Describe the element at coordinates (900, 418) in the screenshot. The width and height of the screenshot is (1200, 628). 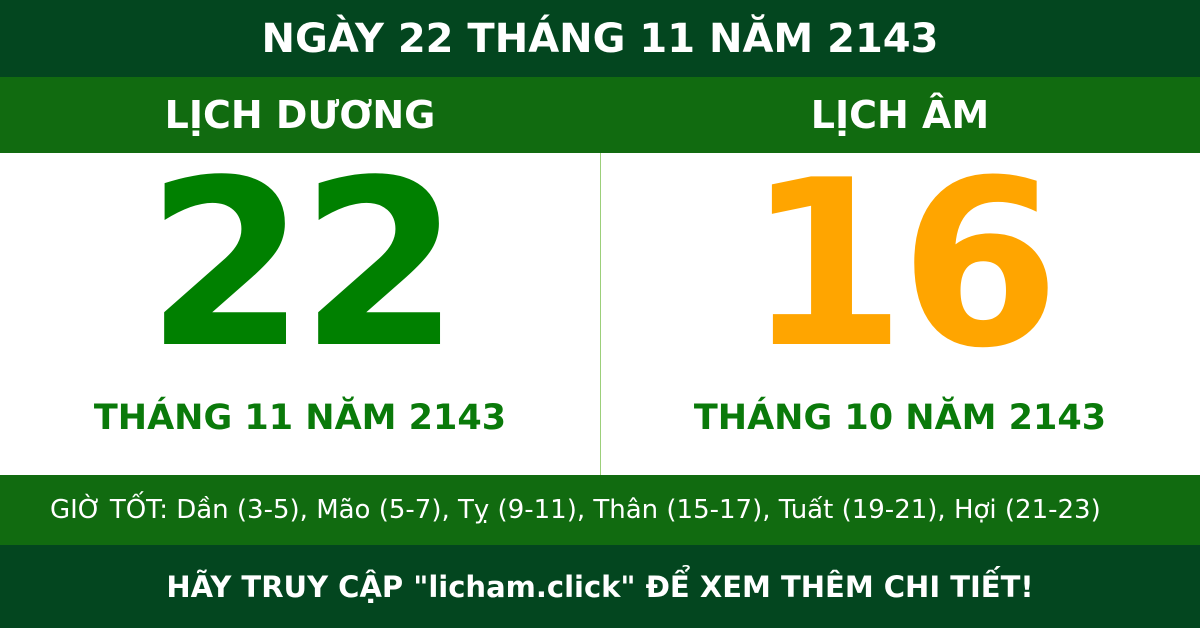
I see `lunar-month-year: THÁNG 10 NĂM 2143` at that location.